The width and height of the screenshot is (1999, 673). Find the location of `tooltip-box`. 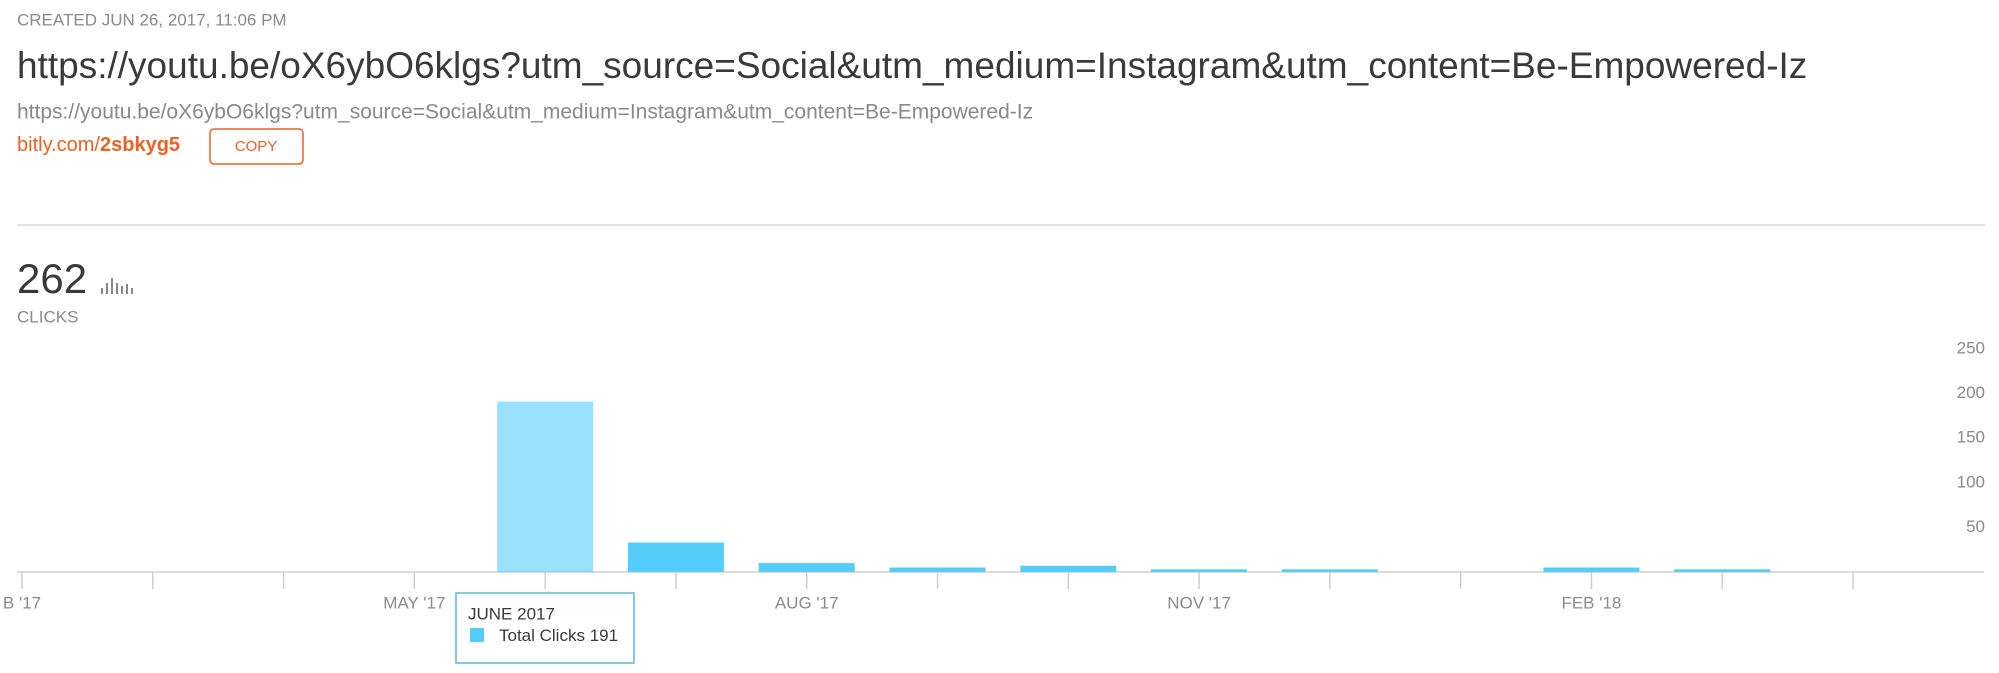

tooltip-box is located at coordinates (545, 628).